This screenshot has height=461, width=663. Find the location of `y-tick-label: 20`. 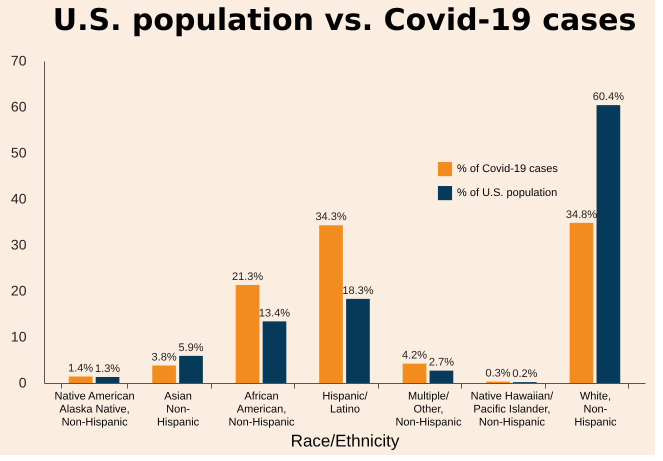

y-tick-label: 20 is located at coordinates (18, 290).